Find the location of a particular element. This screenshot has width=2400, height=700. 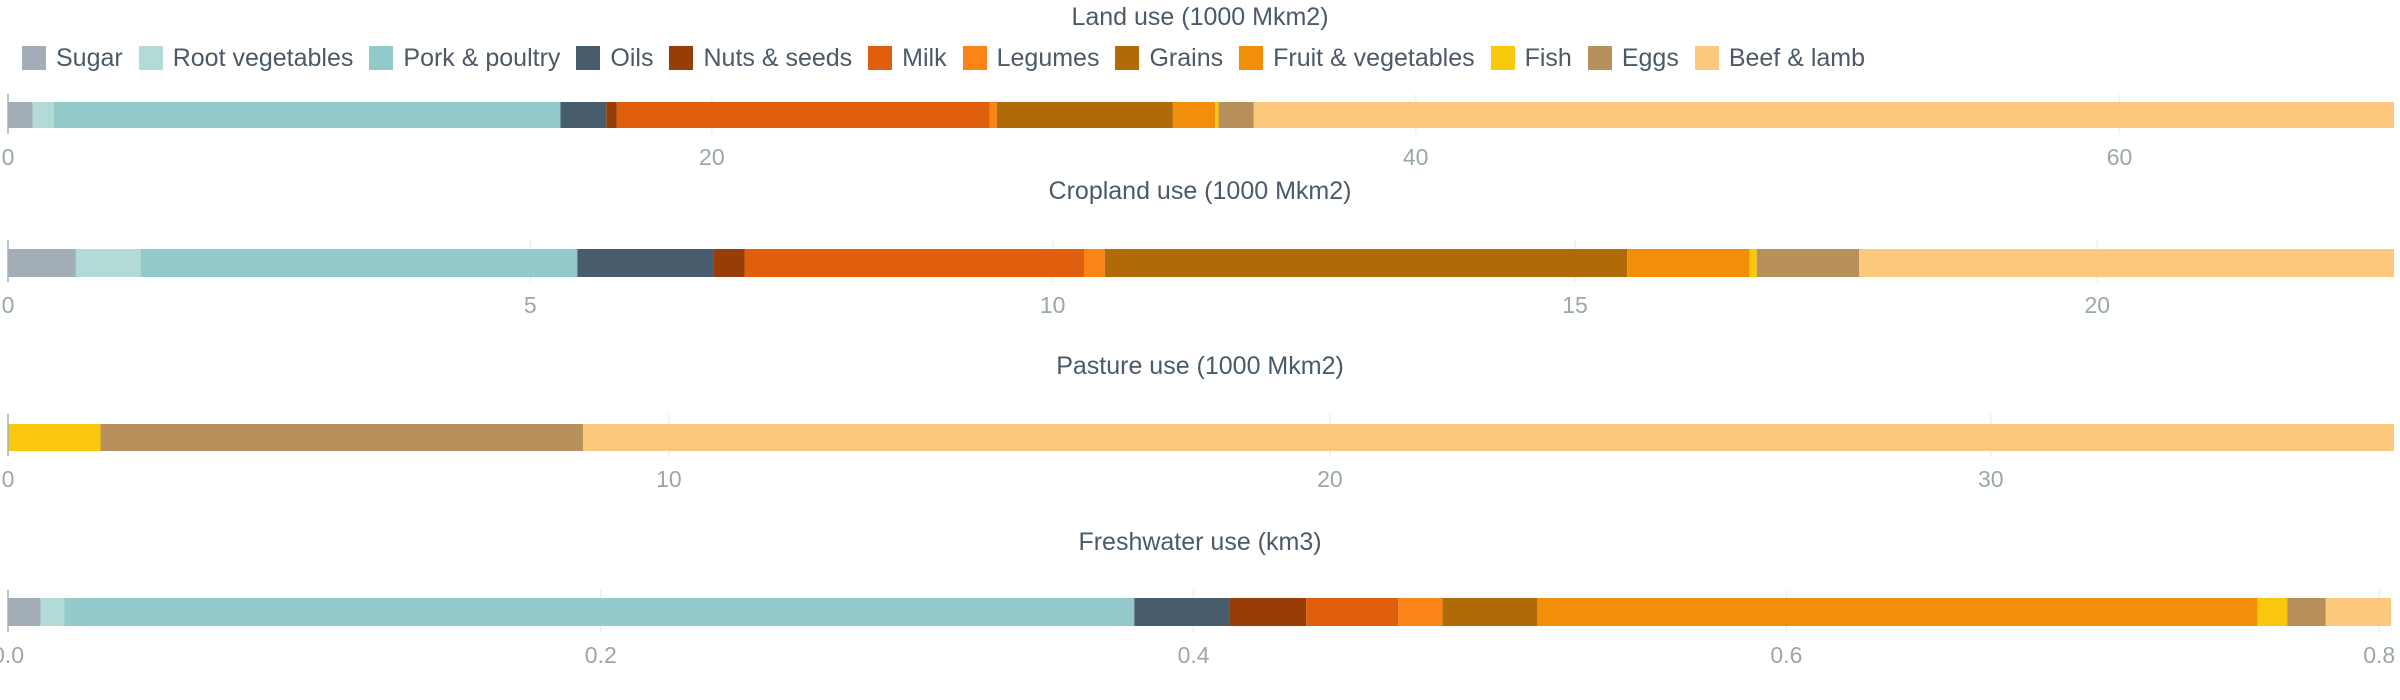

legend-label: Beef & lamb is located at coordinates (1797, 58).